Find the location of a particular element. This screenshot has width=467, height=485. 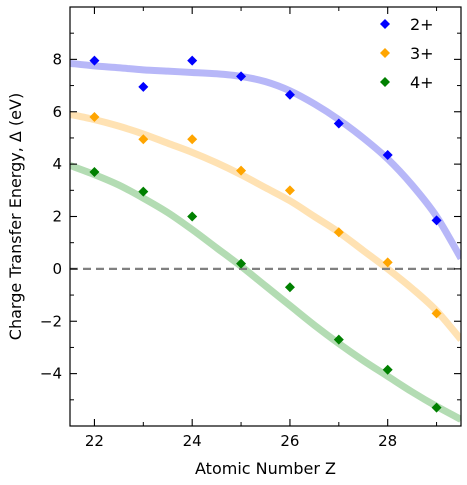

y-tick-label: −2 is located at coordinates (51, 321).